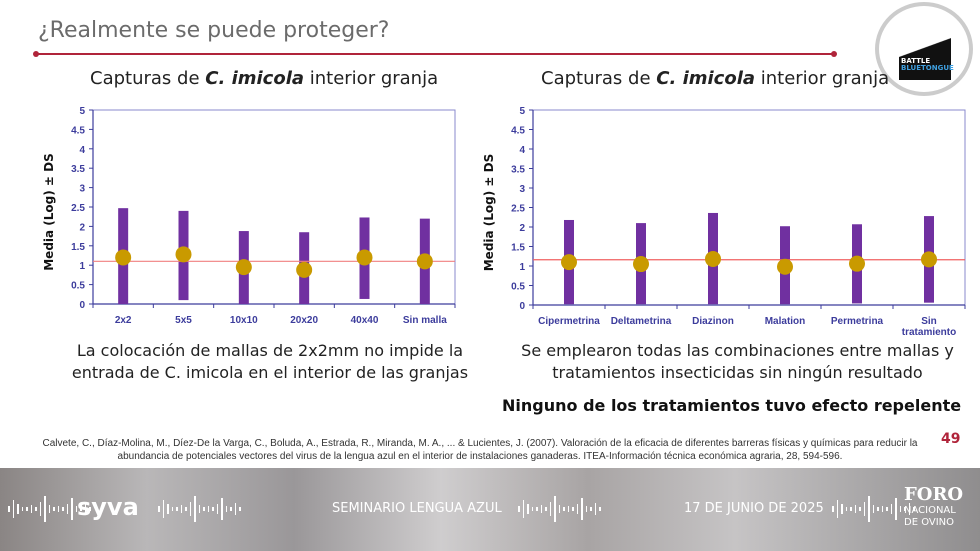  Describe the element at coordinates (951, 439) in the screenshot. I see `page-number: 49` at that location.